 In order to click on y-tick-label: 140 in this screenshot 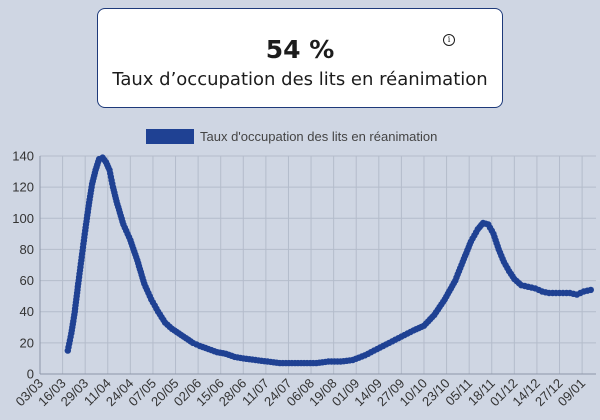, I will do `click(23, 156)`.